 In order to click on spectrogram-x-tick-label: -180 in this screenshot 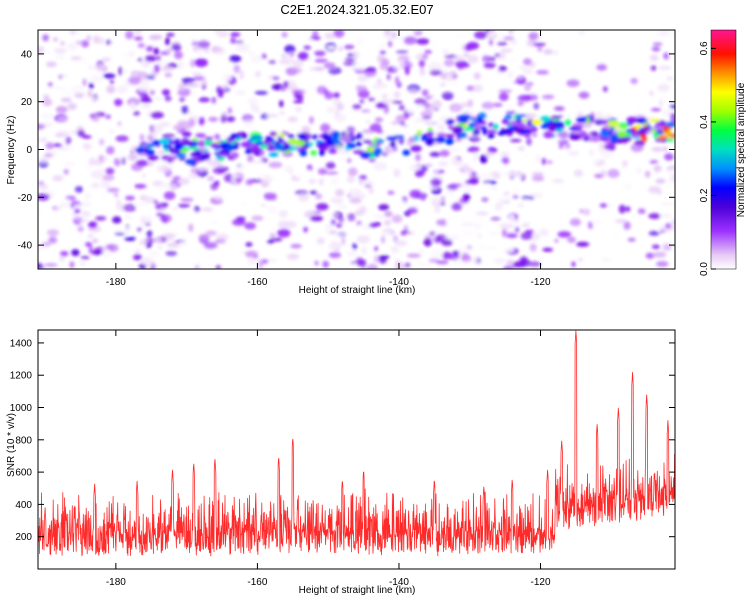, I will do `click(116, 282)`.